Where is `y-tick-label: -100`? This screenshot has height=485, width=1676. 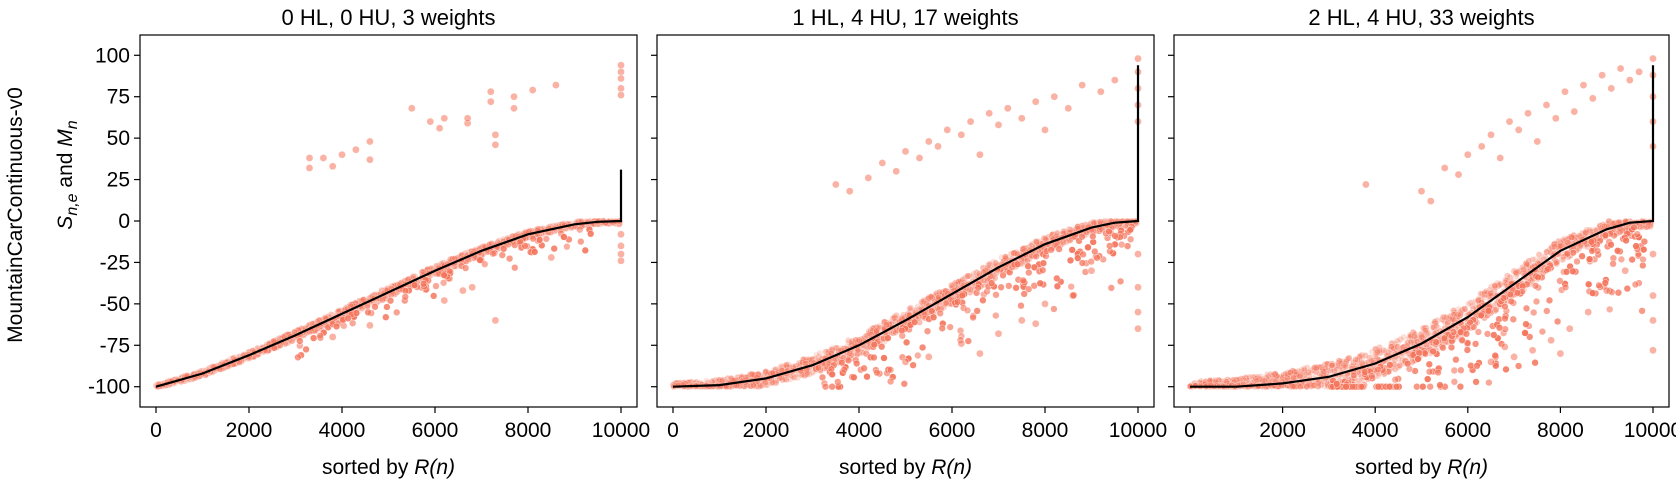
y-tick-label: -100 is located at coordinates (109, 387).